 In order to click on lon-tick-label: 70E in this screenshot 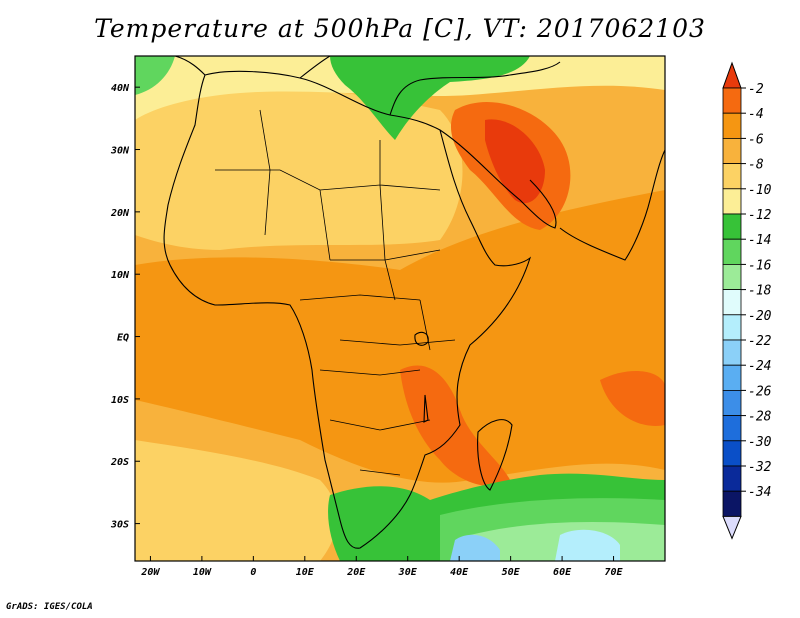, I will do `click(614, 572)`.